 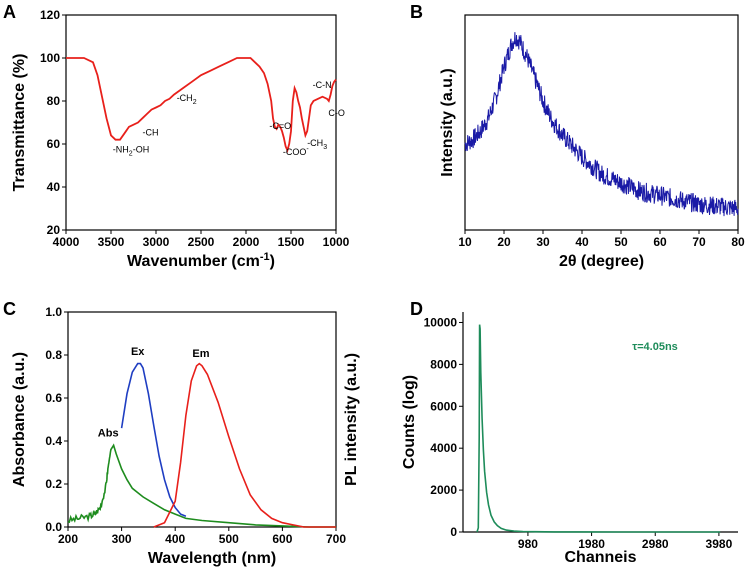 What do you see at coordinates (598, 428) in the screenshot?
I see `series-line-decay` at bounding box center [598, 428].